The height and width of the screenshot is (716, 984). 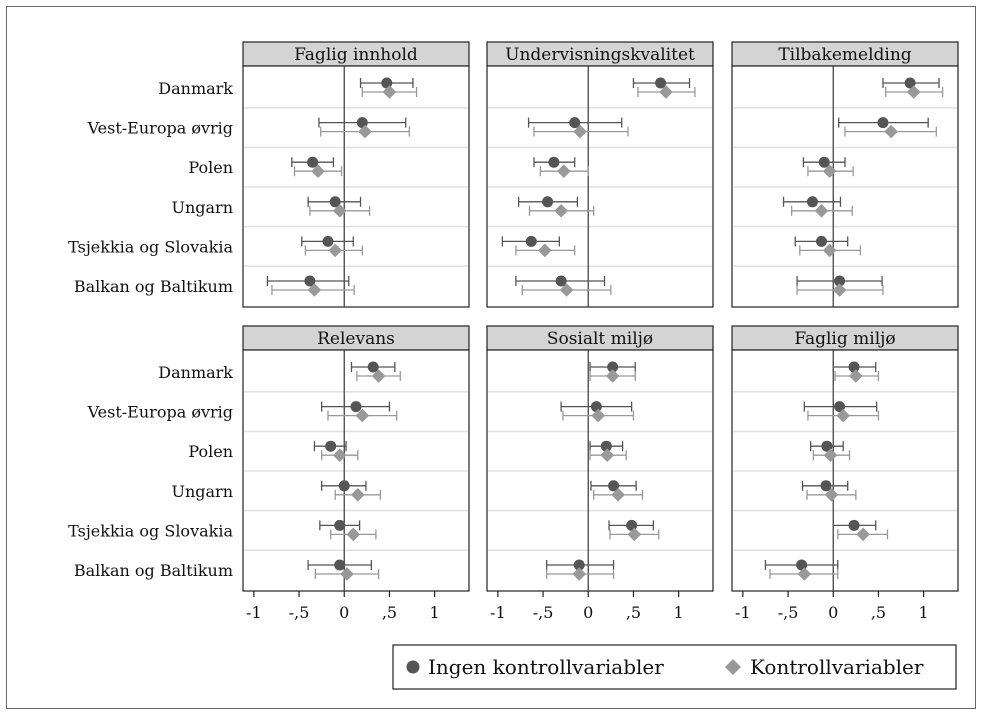 I want to click on panel-title: Faglig innhold, so click(x=356, y=55).